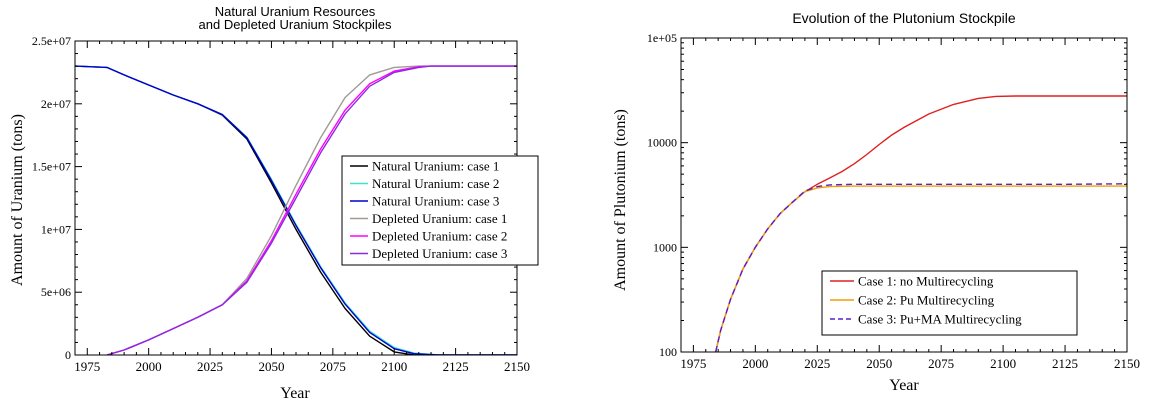 The width and height of the screenshot is (1152, 405). Describe the element at coordinates (51, 167) in the screenshot. I see `y-tick-label: 1.5e+07` at that location.